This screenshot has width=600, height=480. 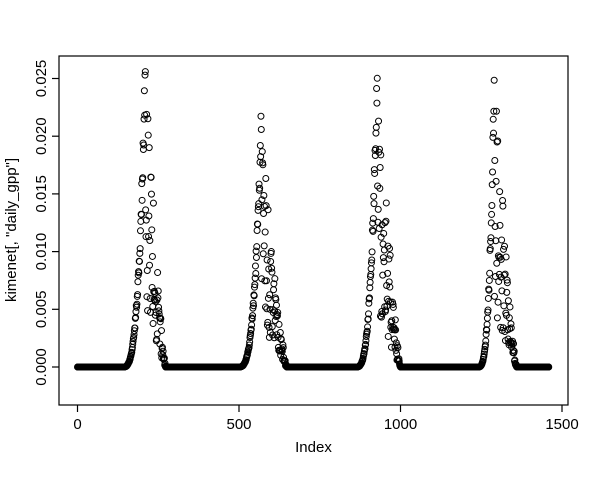 What do you see at coordinates (313, 447) in the screenshot?
I see `x-axis-label: Index` at bounding box center [313, 447].